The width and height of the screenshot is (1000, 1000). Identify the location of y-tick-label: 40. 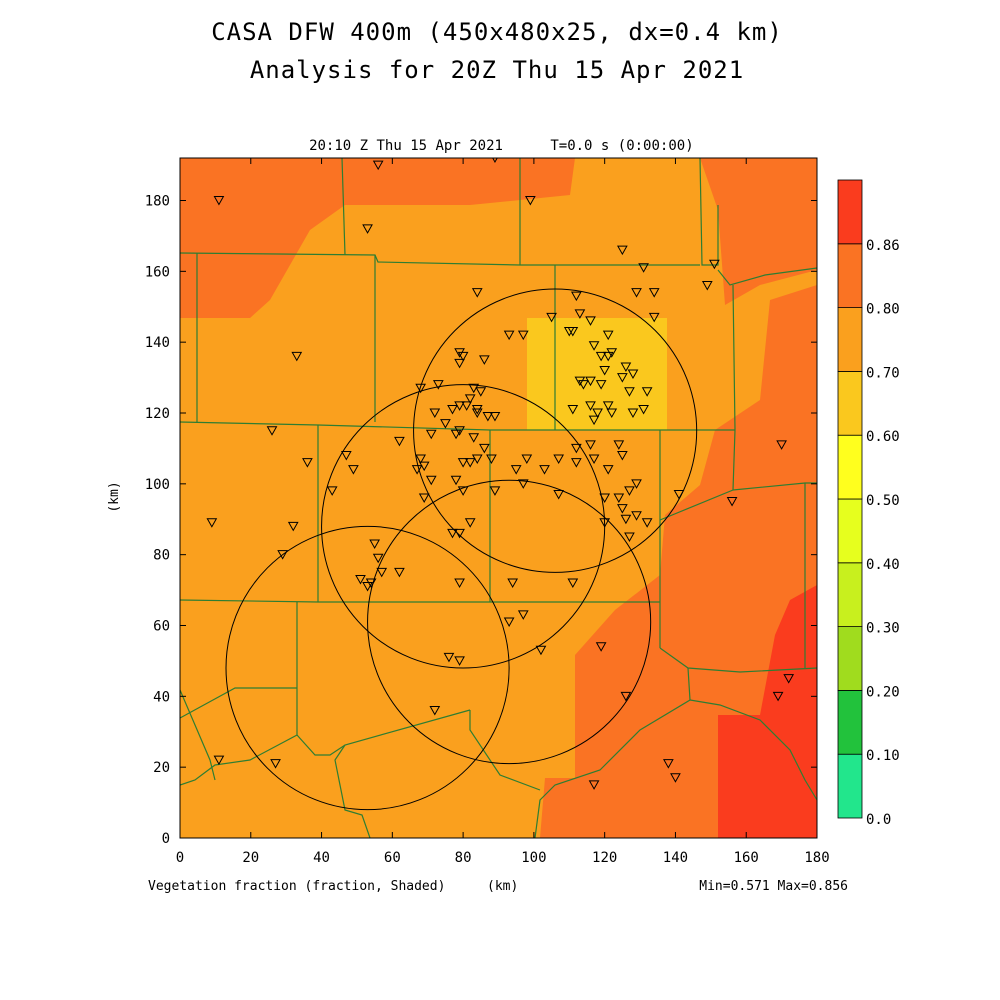
(161, 697).